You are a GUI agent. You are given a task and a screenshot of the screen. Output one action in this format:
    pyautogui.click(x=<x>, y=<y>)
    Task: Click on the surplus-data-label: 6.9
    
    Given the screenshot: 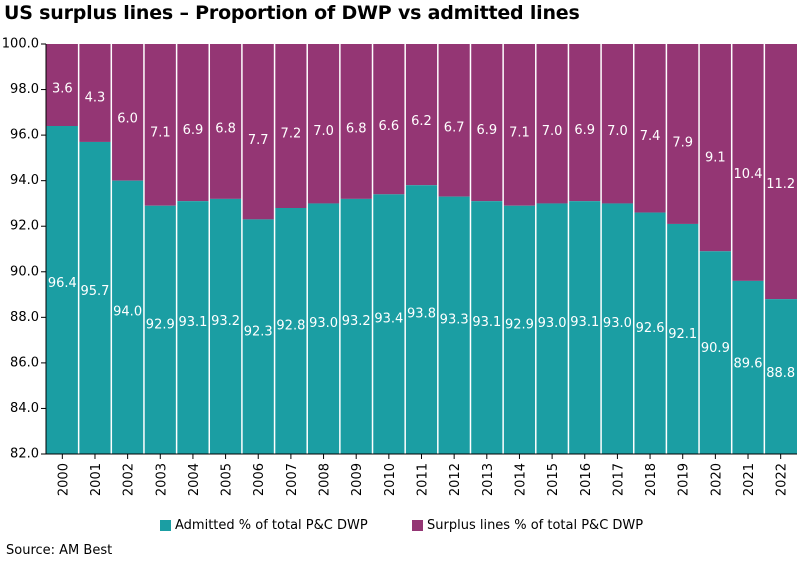 What is the action you would take?
    pyautogui.click(x=486, y=130)
    